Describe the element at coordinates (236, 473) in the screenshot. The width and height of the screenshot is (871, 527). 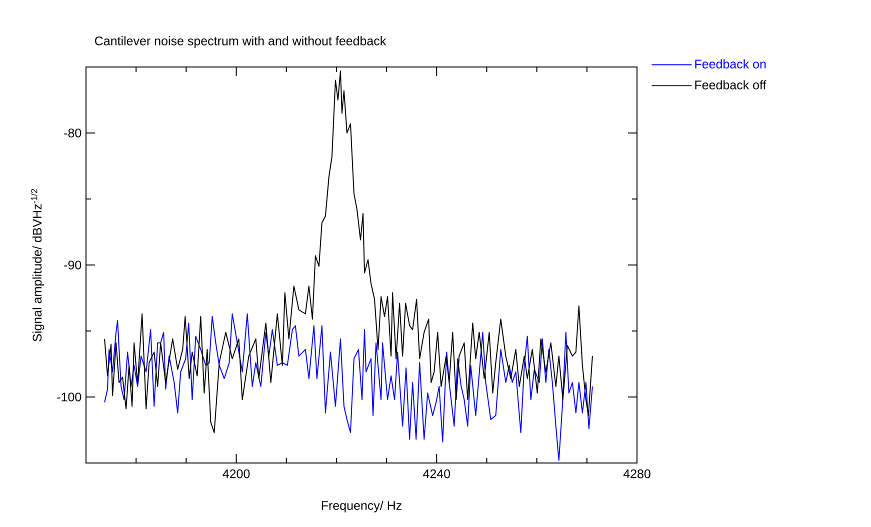
I see `x-tick-label: 4200` at that location.